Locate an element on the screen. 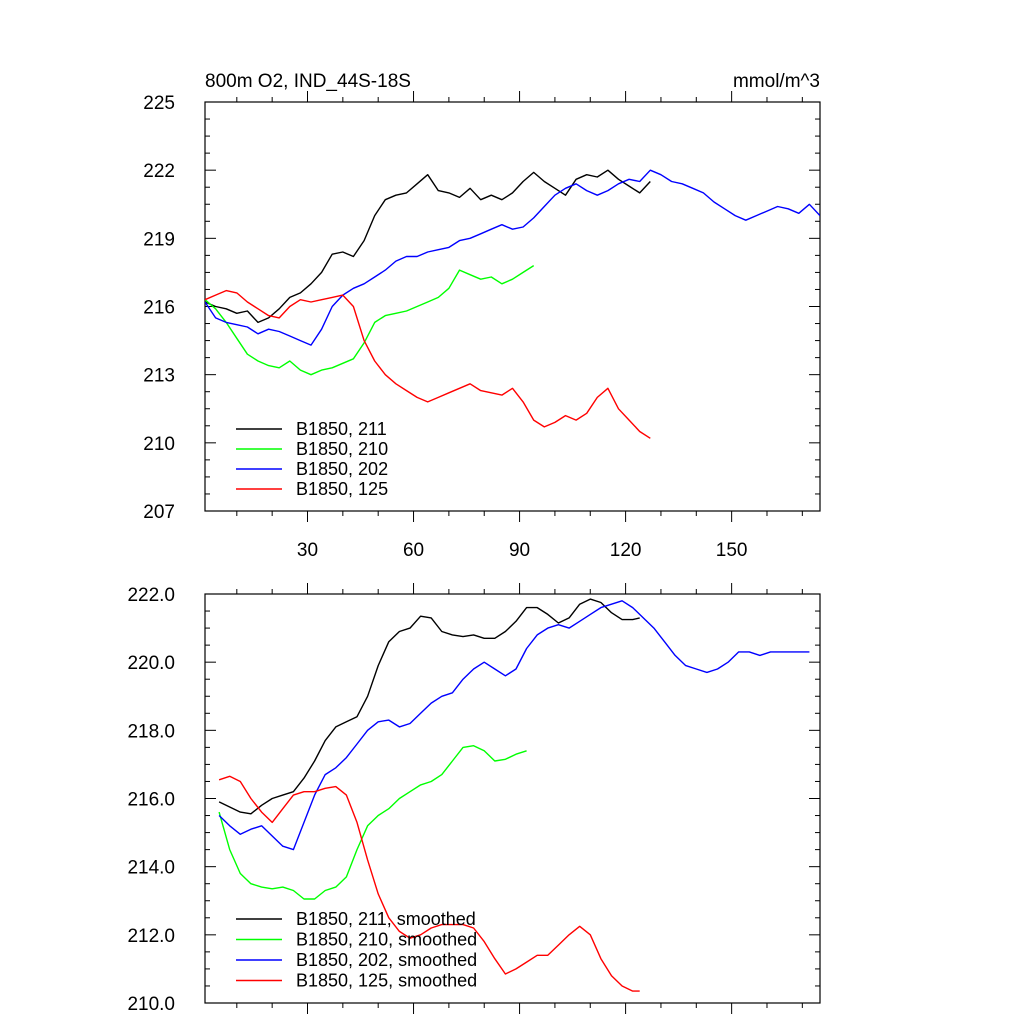 This screenshot has width=1024, height=1024. y-tick-label: 218.0 is located at coordinates (151, 731).